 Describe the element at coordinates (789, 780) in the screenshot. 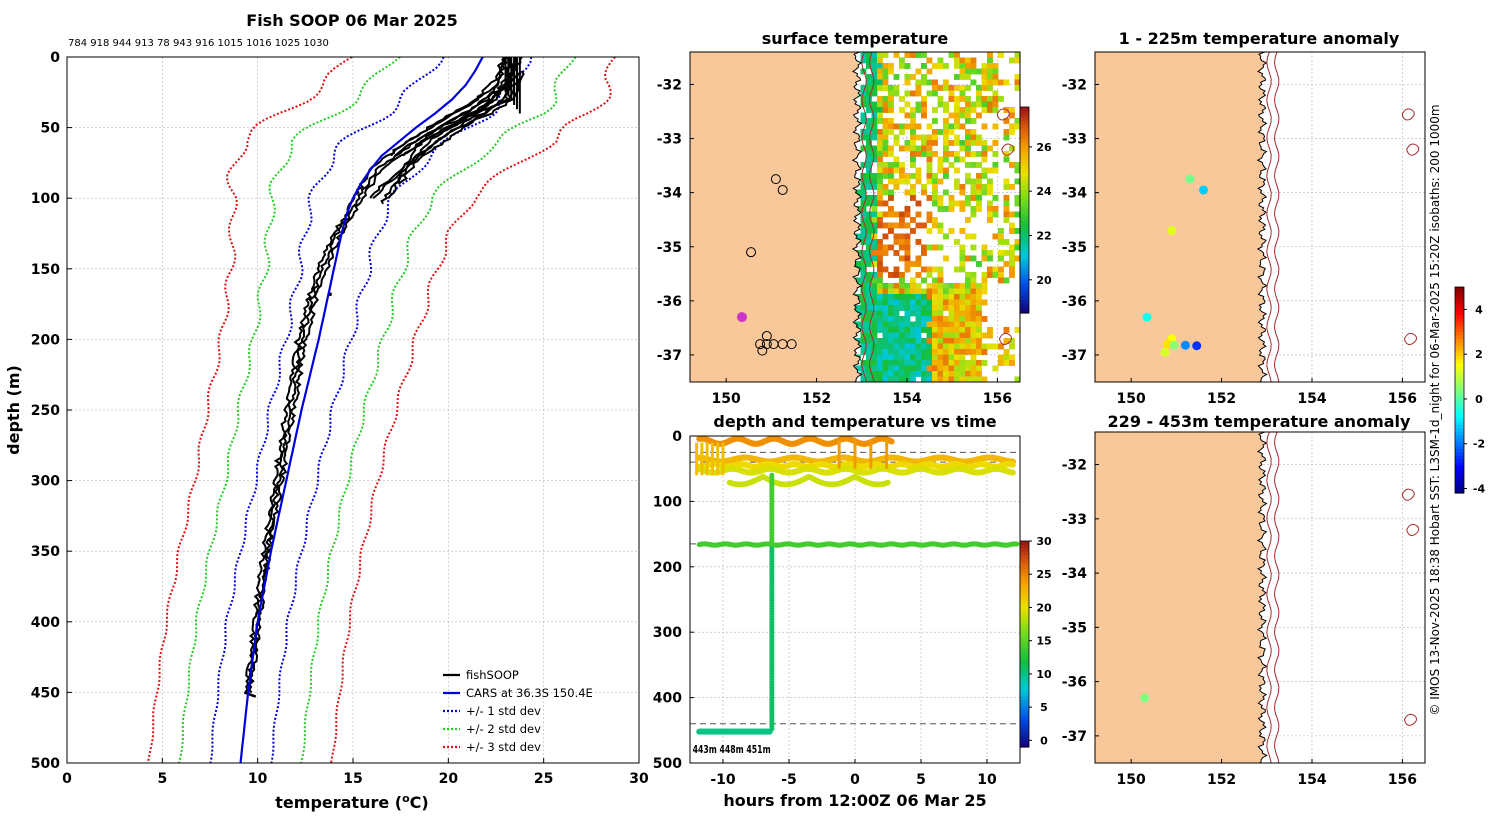

I see `ts-xtick-label: -5` at that location.